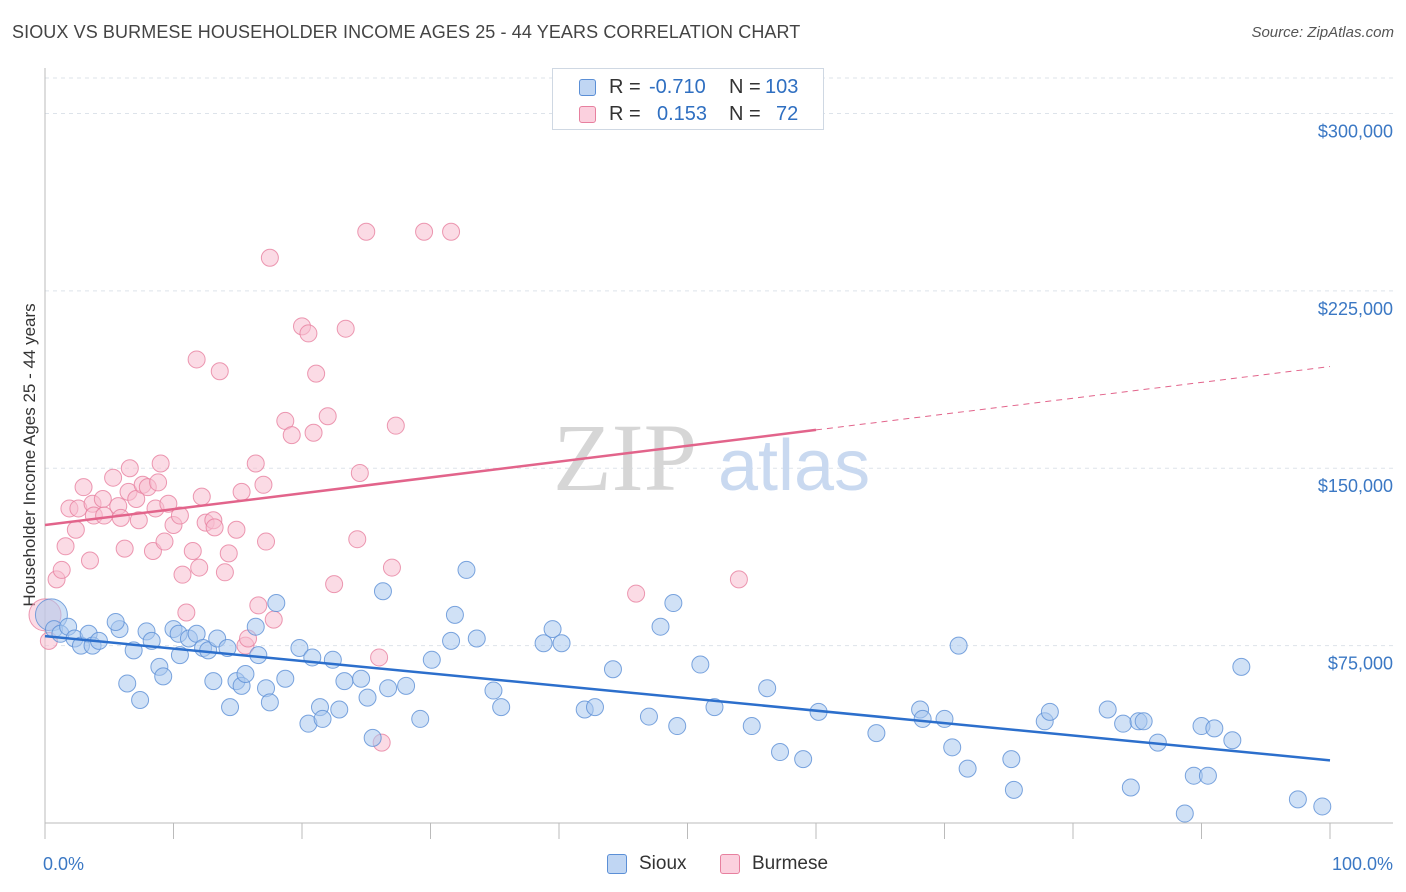  I want to click on x-tick-label: 0.0%, so click(63, 864).